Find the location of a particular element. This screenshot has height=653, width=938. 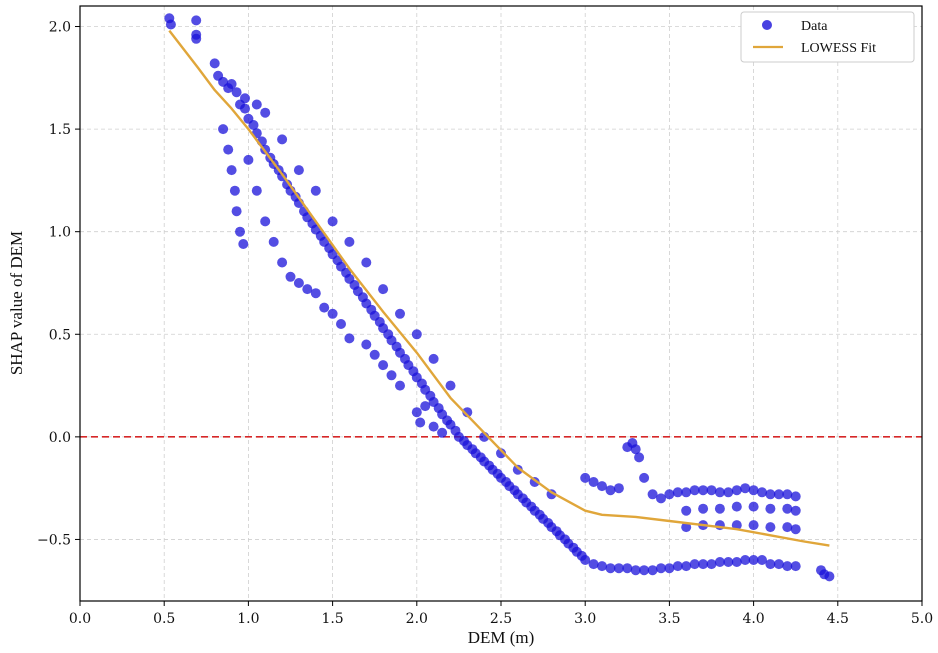

y-tick-label: −0.5 is located at coordinates (54, 540).